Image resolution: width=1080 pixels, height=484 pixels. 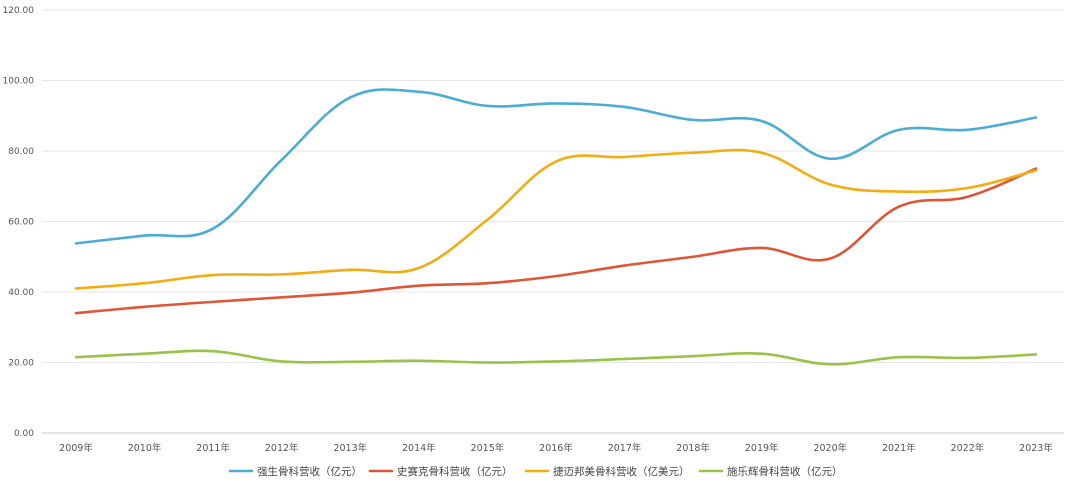 I want to click on y-tick-label: 20.00, so click(x=21, y=364).